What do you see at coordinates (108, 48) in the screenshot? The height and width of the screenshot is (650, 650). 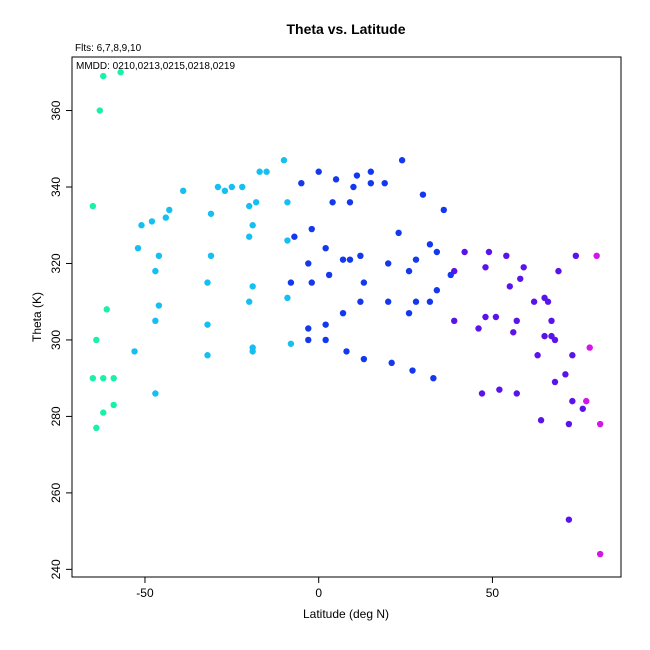 I see `flights-annotation: Flts: 6,7,8,9,10` at bounding box center [108, 48].